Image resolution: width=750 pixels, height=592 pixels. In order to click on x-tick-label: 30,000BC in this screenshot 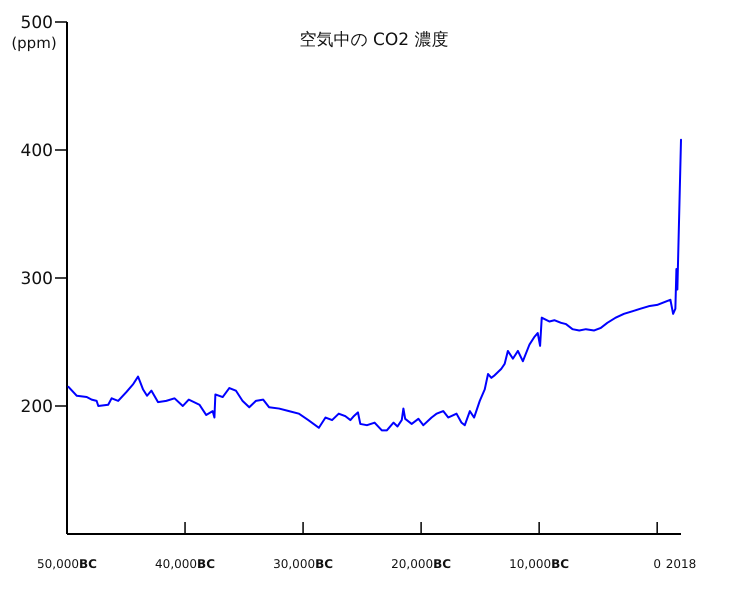, I will do `click(303, 564)`.